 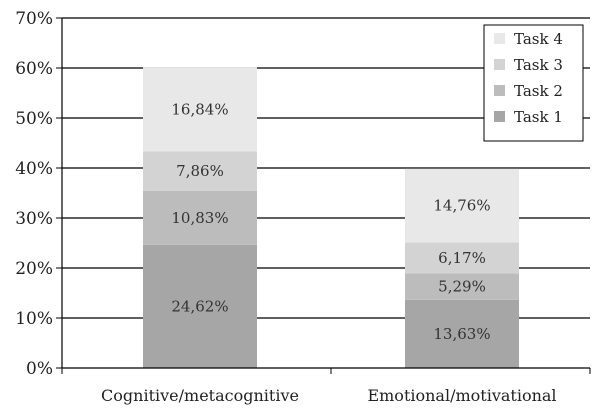 I want to click on y-tick-label: 30%, so click(x=34, y=219).